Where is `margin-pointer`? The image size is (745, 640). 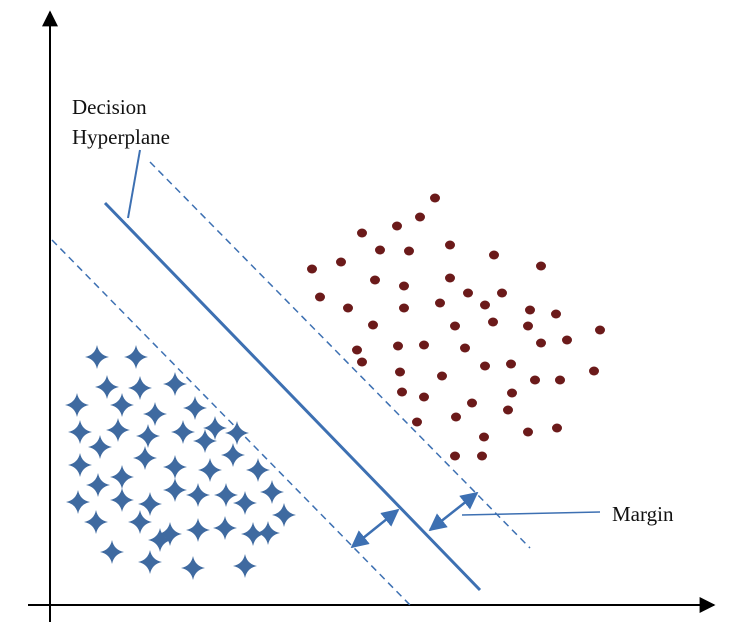
margin-pointer is located at coordinates (531, 513).